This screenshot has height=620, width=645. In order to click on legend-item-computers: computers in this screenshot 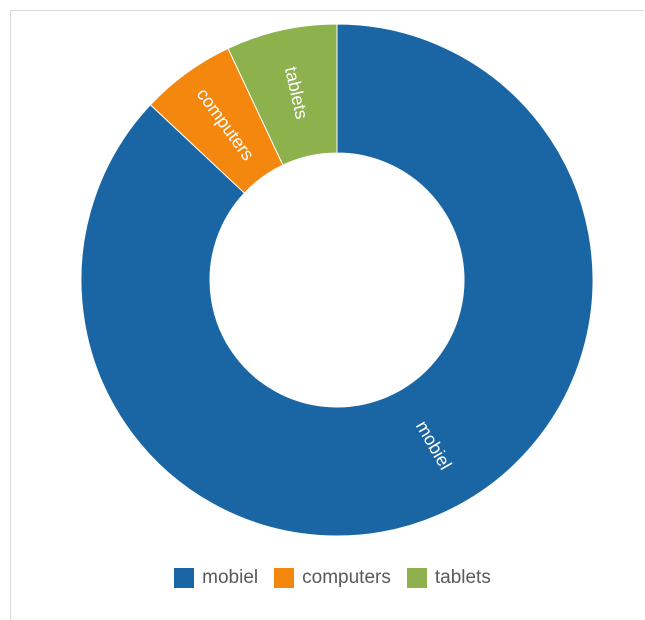, I will do `click(332, 578)`.